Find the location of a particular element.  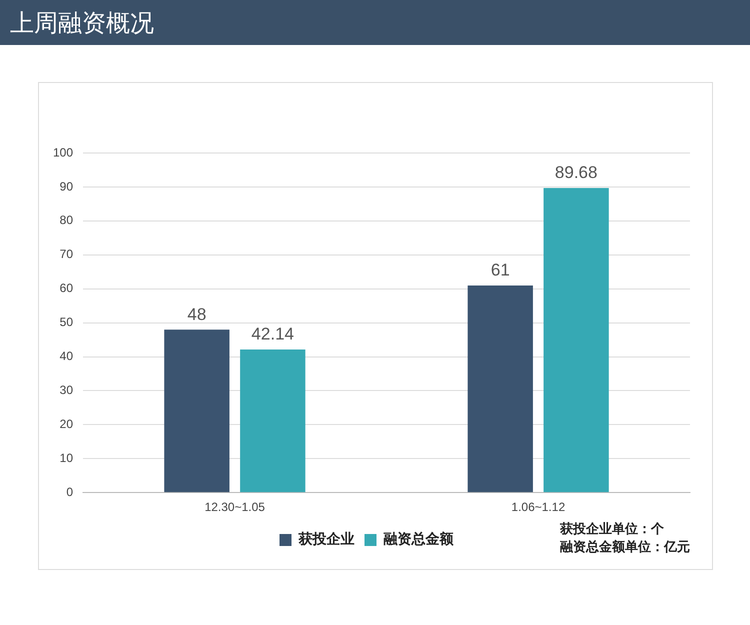

x-tick-label: 1.06~1.12 is located at coordinates (538, 507).